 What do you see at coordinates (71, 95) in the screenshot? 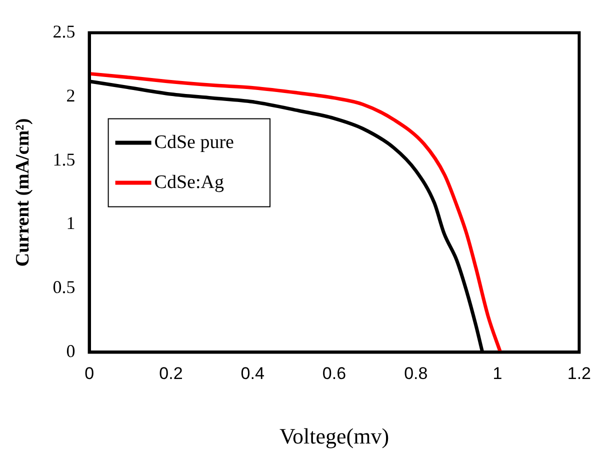
I see `y-tick-label: 2` at bounding box center [71, 95].